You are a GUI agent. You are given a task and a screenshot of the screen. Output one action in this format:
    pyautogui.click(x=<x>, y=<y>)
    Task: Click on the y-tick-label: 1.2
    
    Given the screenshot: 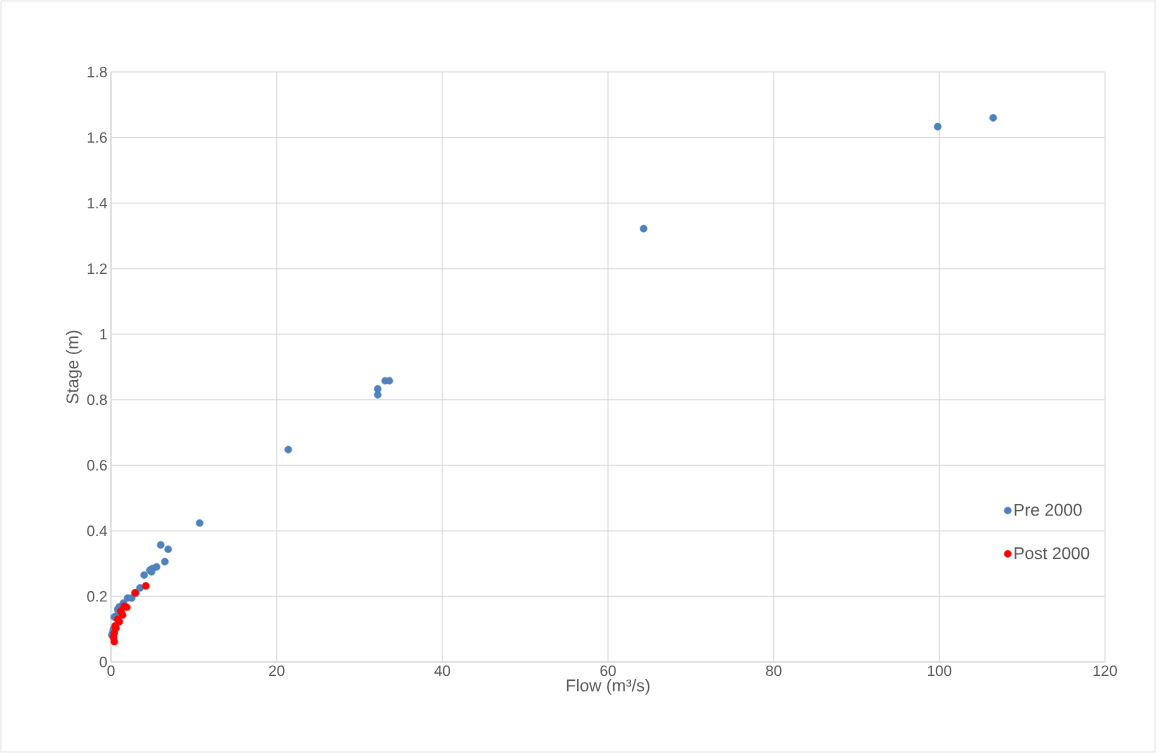 What is the action you would take?
    pyautogui.click(x=97, y=268)
    